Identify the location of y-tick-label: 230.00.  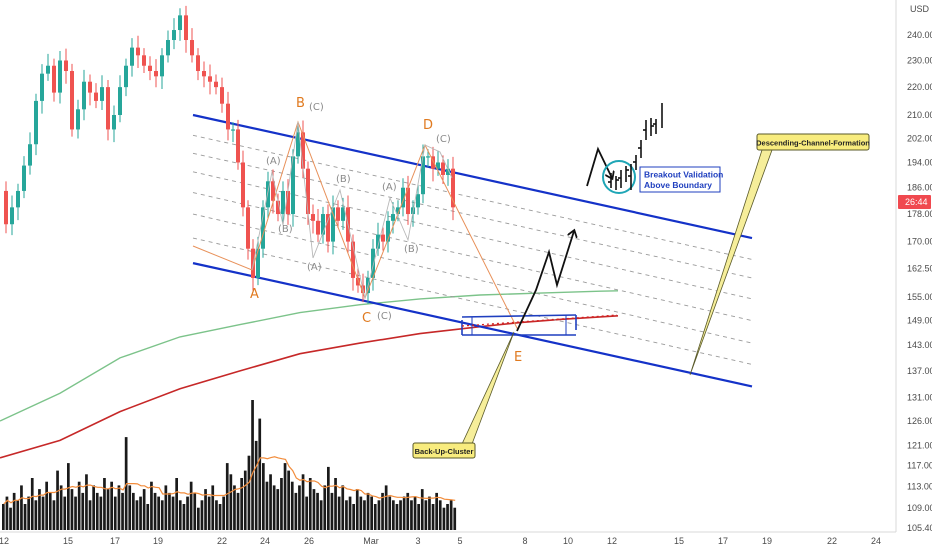
(919, 61).